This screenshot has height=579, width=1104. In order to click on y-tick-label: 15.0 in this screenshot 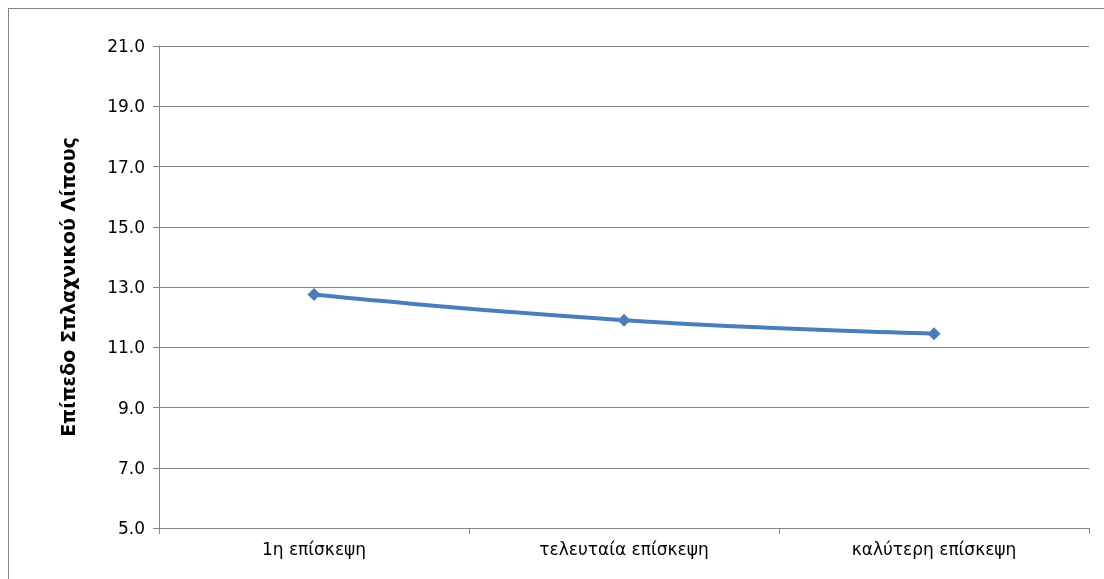, I will do `click(126, 226)`.